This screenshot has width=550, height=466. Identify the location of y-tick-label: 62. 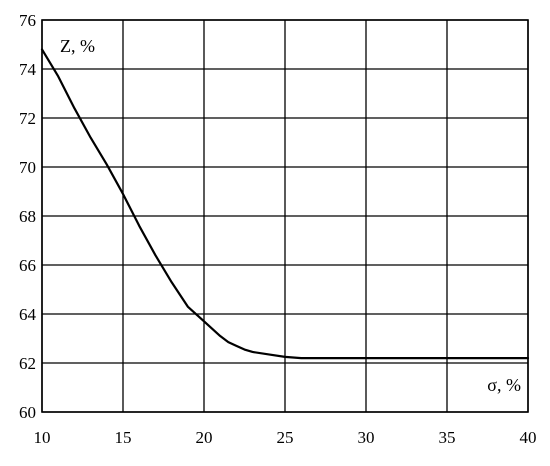
(27, 363).